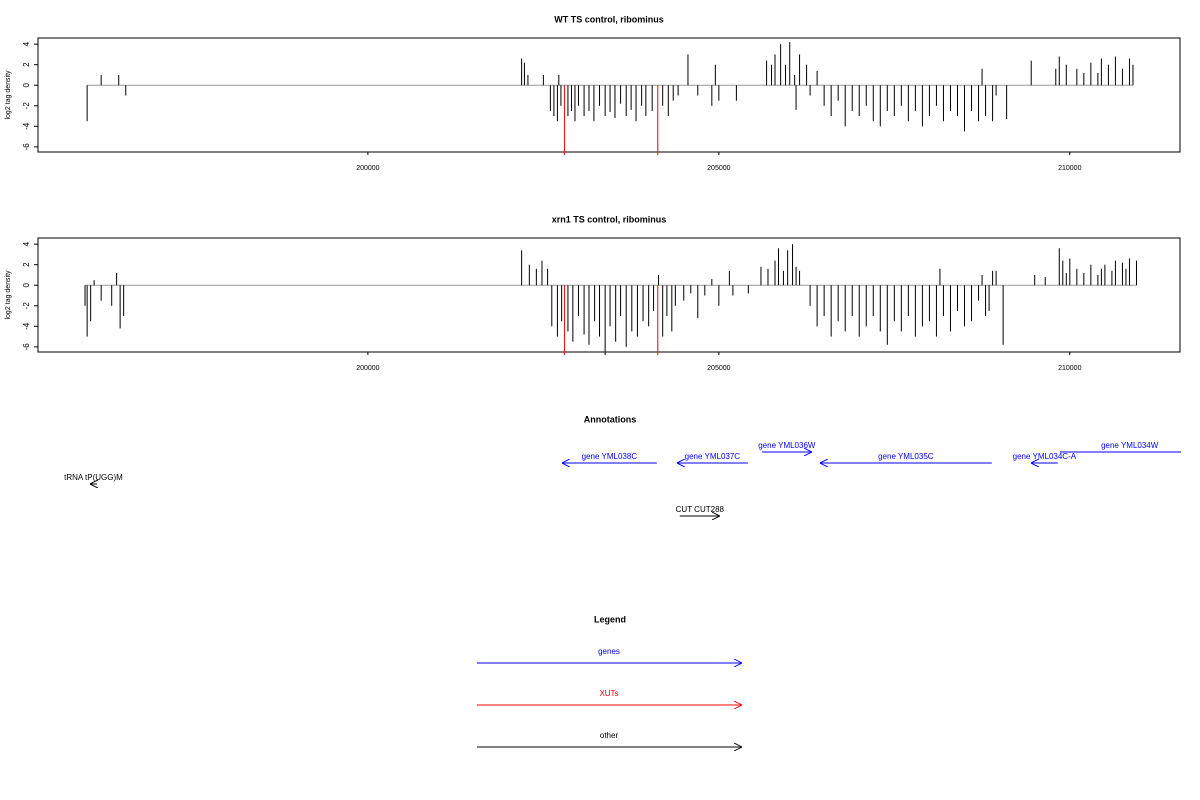  Describe the element at coordinates (610, 619) in the screenshot. I see `legend-title: Legend` at that location.